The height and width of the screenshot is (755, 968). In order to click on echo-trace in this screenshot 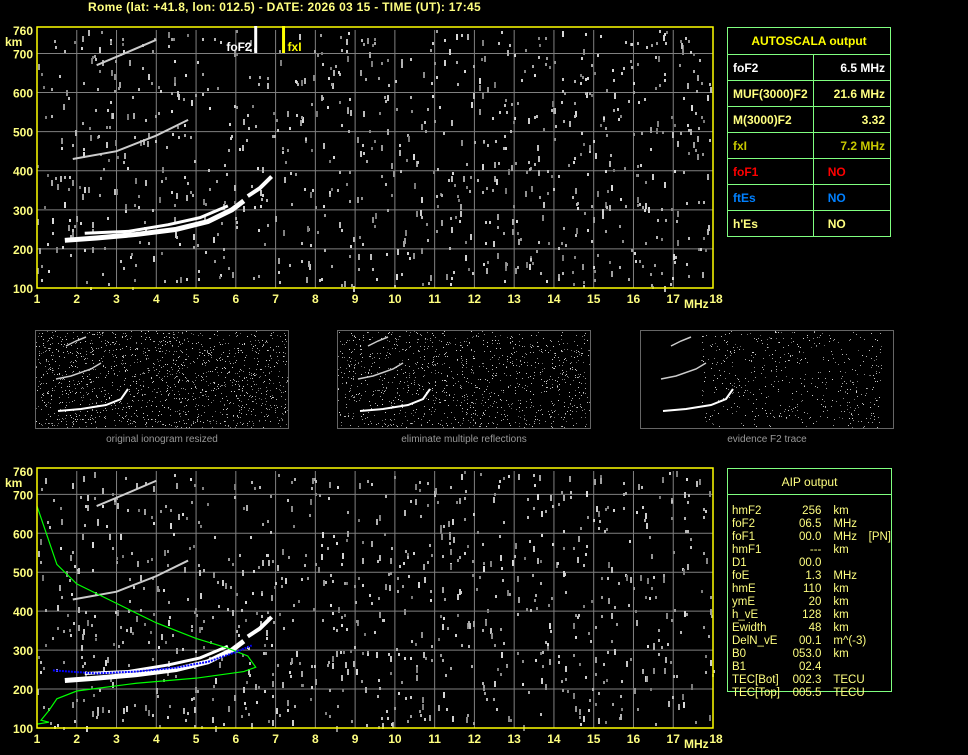, I will do `click(126, 52)`.